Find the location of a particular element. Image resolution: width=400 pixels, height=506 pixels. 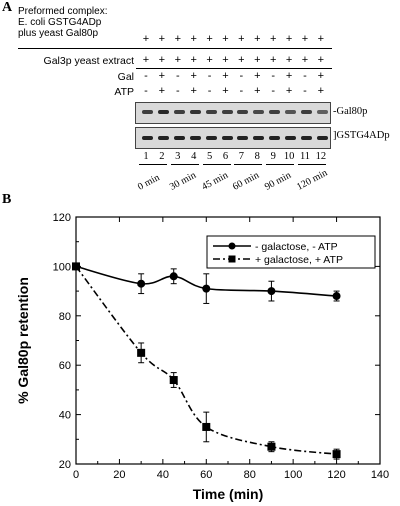

complex-sign-lane-5: + is located at coordinates (209, 39).